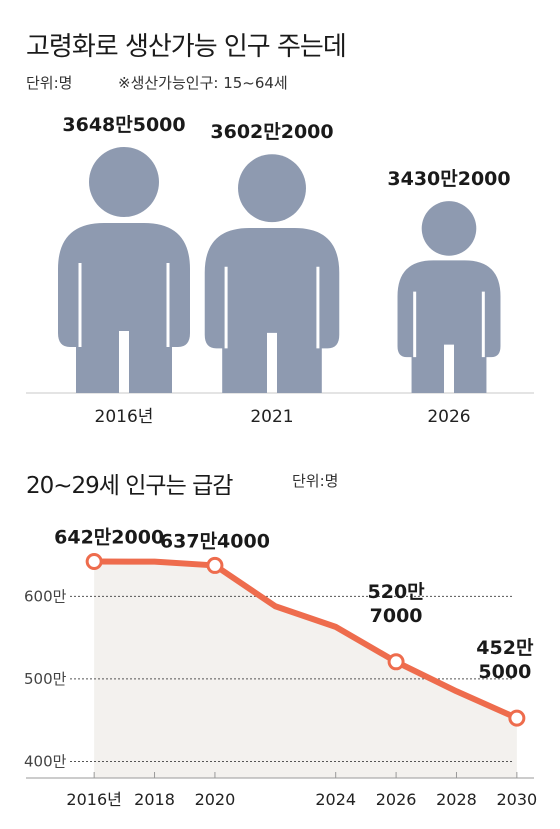 The height and width of the screenshot is (829, 560). Describe the element at coordinates (397, 592) in the screenshot. I see `data-label: 520만` at that location.